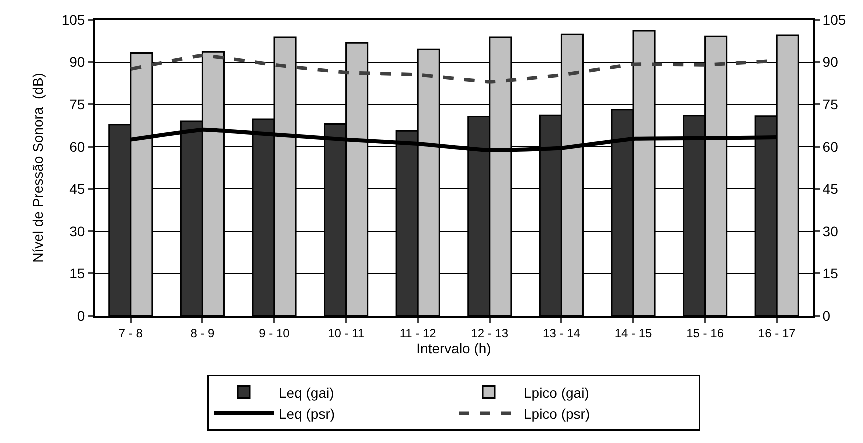 The image size is (863, 443). Describe the element at coordinates (81, 316) in the screenshot. I see `y-tick-label: 0` at that location.